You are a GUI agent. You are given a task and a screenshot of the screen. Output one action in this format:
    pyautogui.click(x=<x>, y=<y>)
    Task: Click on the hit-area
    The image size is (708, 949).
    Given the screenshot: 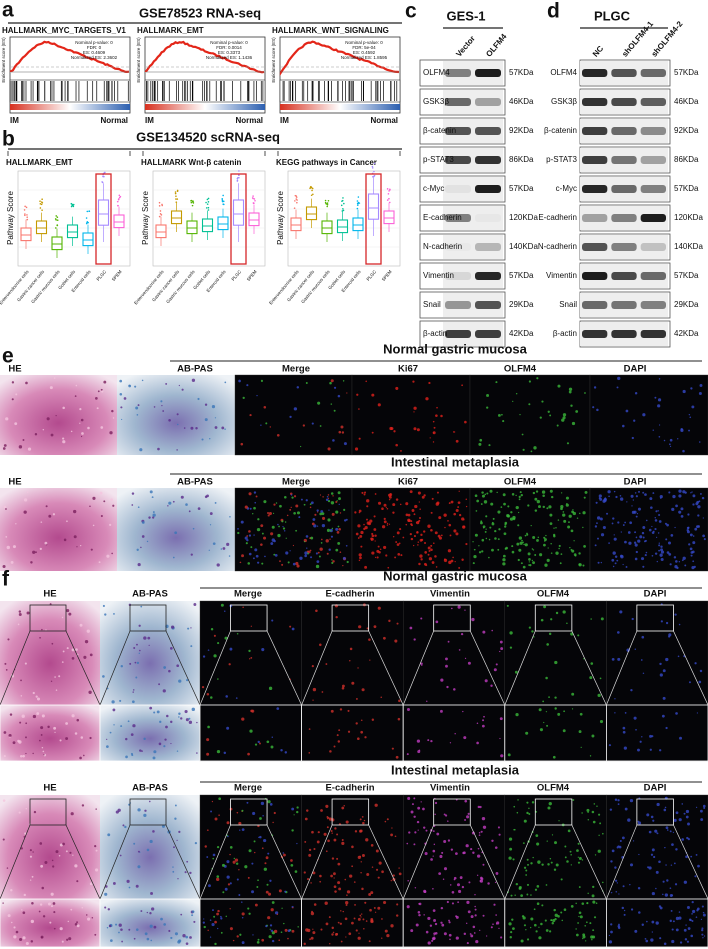 What is the action you would take?
    pyautogui.click(x=340, y=91)
    